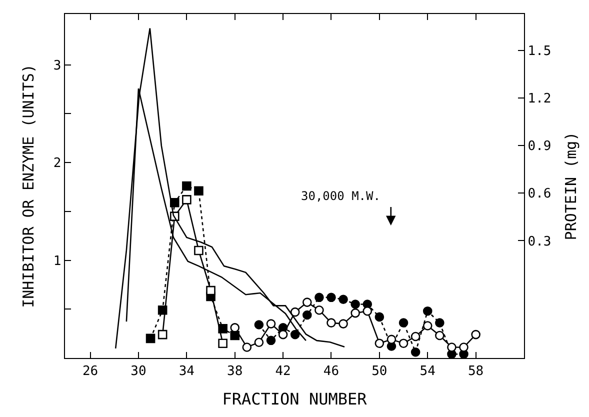  Describe the element at coordinates (57, 66) in the screenshot. I see `y-tick-label: 3` at that location.